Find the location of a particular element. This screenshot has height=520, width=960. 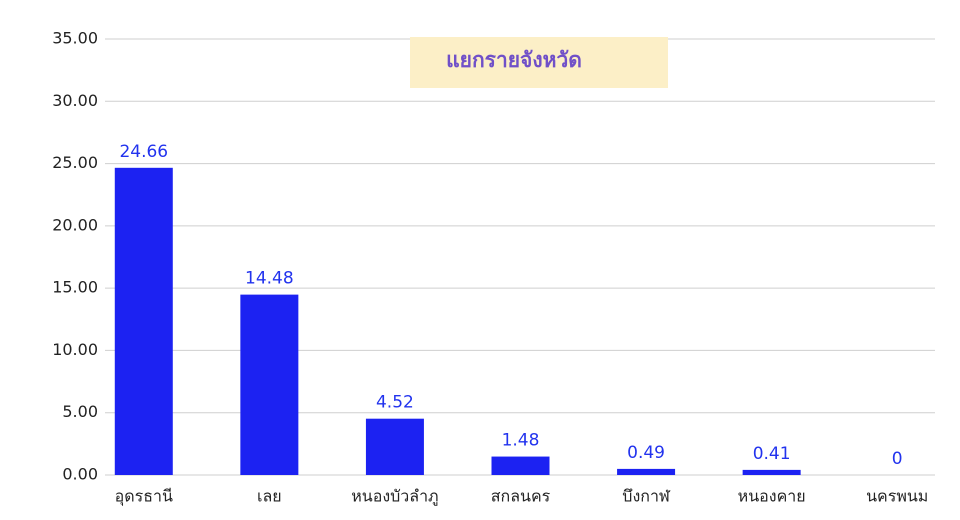

title-box is located at coordinates (539, 62).